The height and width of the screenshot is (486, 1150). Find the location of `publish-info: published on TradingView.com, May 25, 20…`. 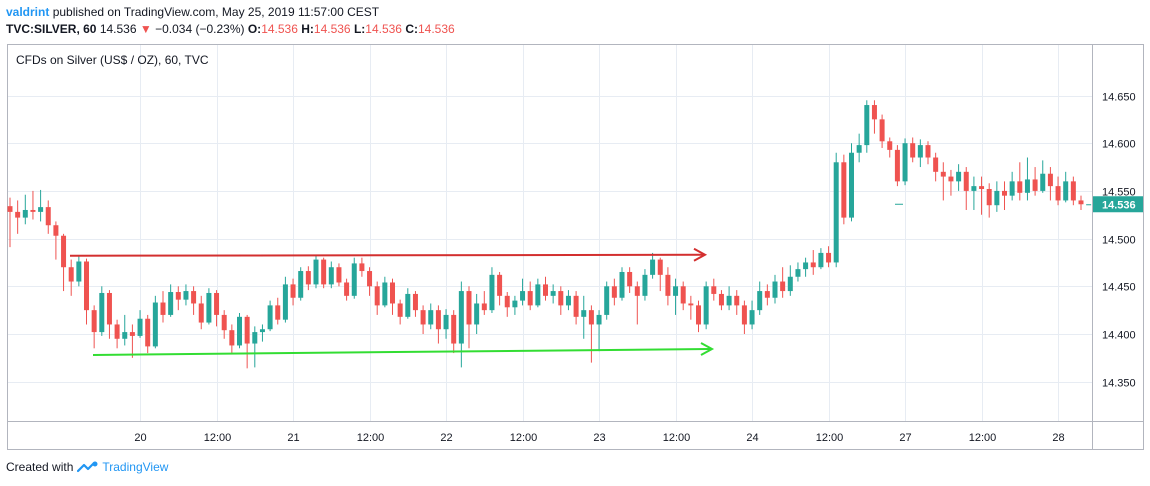

publish-info: published on TradingView.com, May 25, 20… is located at coordinates (216, 12).